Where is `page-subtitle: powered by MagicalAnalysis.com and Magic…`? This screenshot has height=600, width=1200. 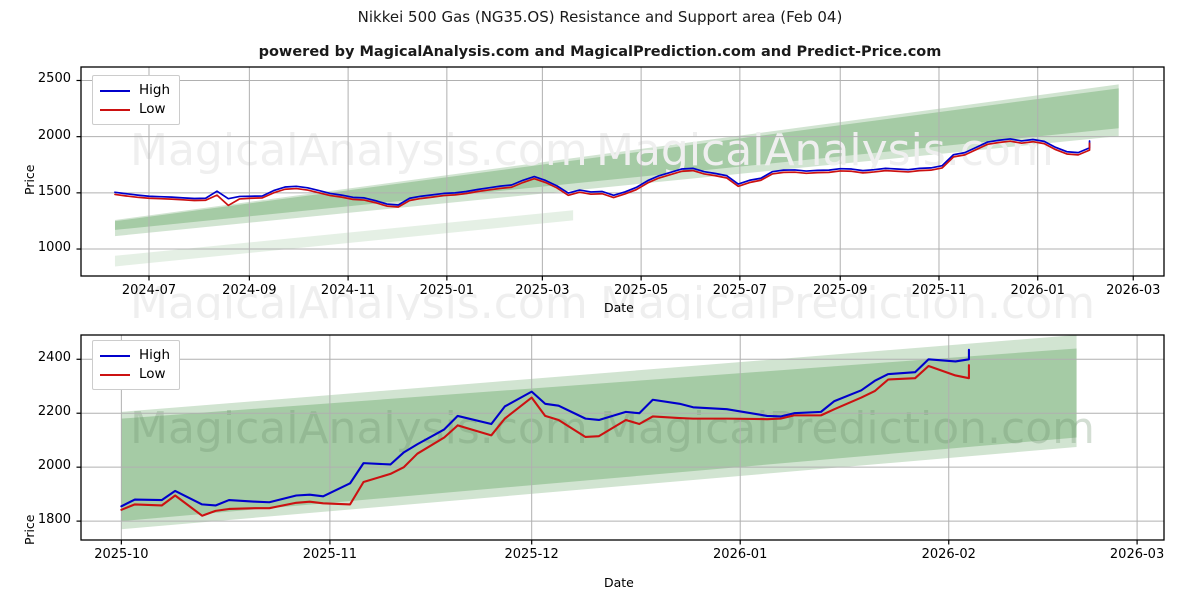
page-subtitle: powered by MagicalAnalysis.com and Magic… is located at coordinates (600, 52).